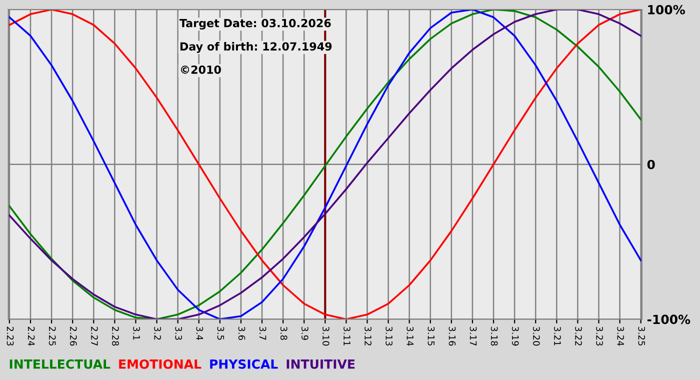 The image size is (700, 380). Describe the element at coordinates (389, 336) in the screenshot. I see `x-tick-label: 3.13` at that location.